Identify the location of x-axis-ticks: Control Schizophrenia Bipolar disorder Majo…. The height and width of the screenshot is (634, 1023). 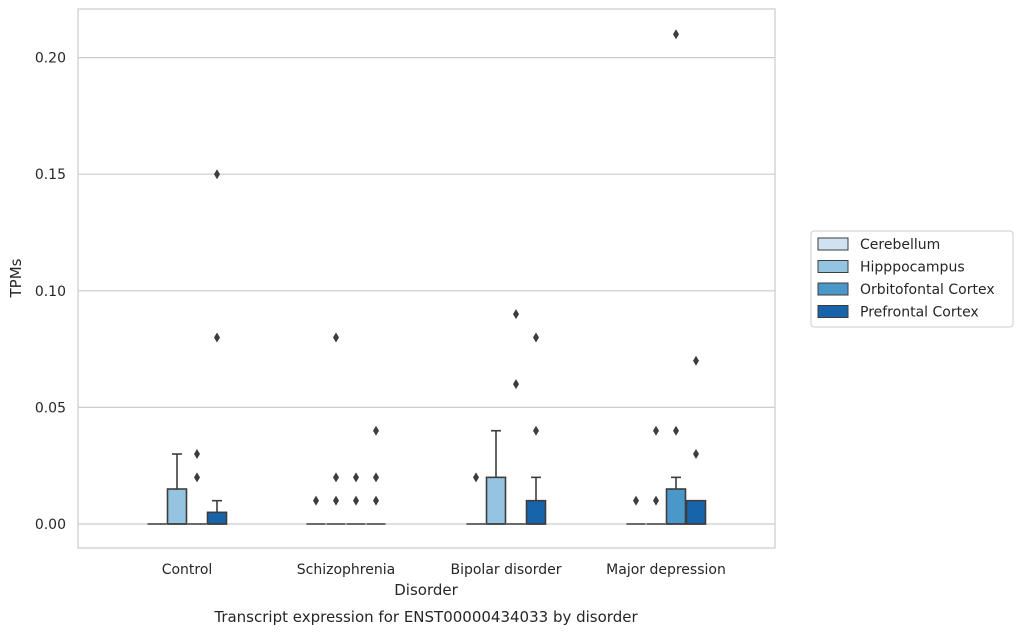
(444, 570).